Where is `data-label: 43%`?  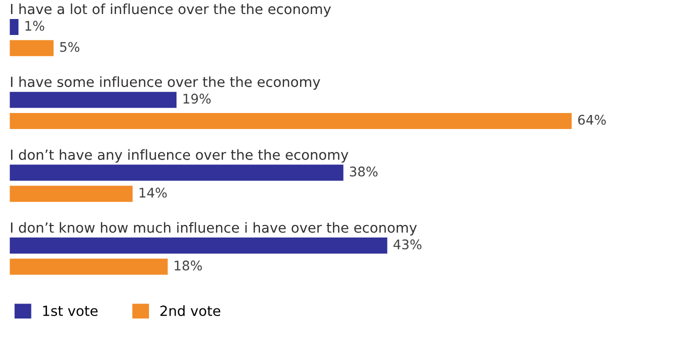 data-label: 43% is located at coordinates (407, 244).